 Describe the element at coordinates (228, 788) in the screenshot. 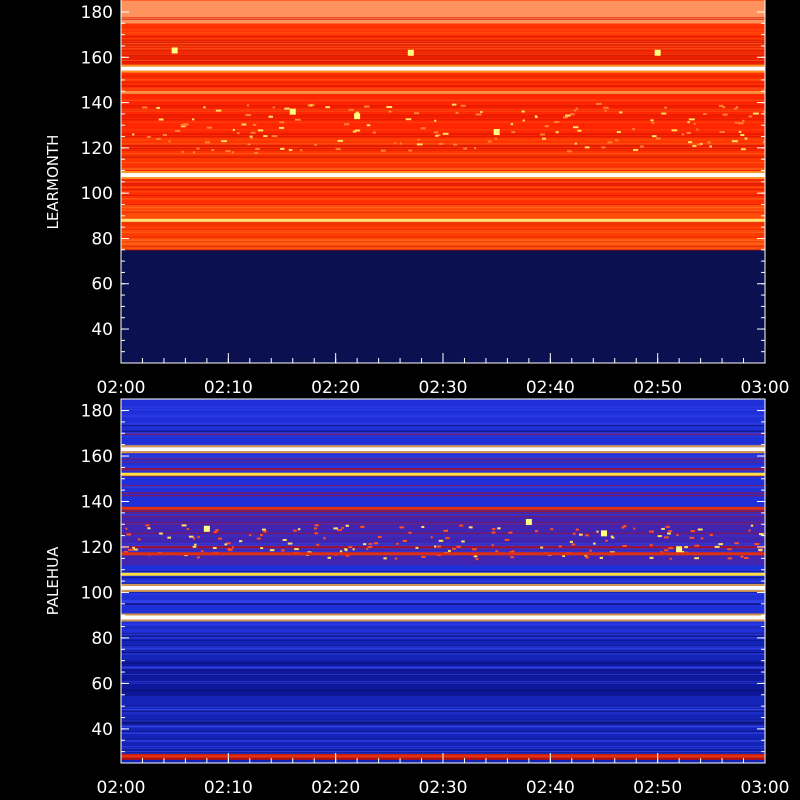

I see `x-tick-label: 02:10` at that location.